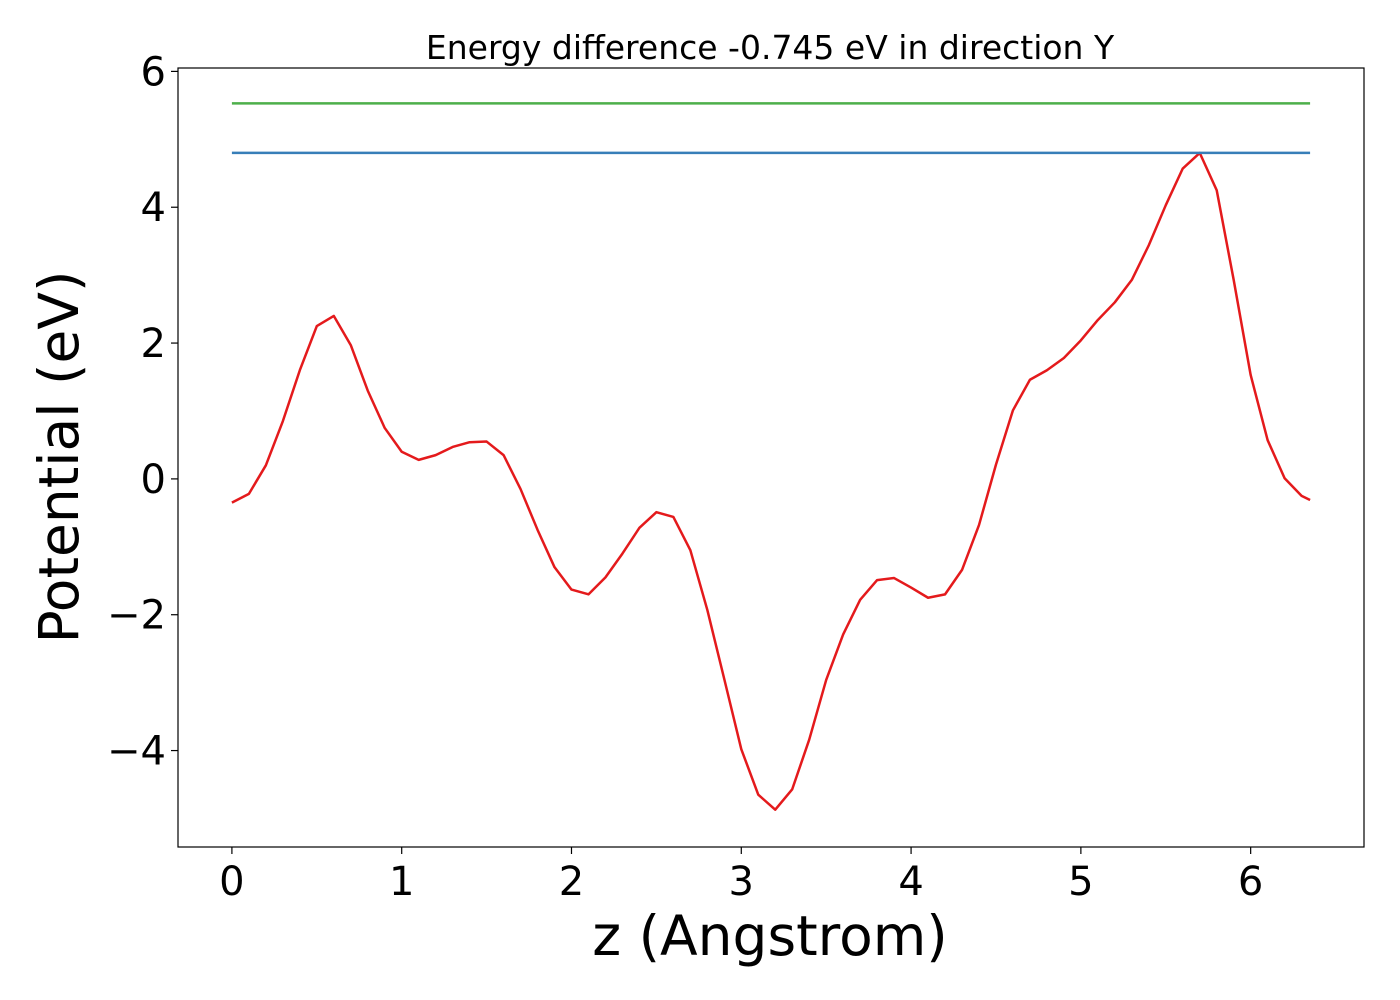 The width and height of the screenshot is (1400, 1000). What do you see at coordinates (153, 344) in the screenshot?
I see `y-tick-label: 2` at bounding box center [153, 344].